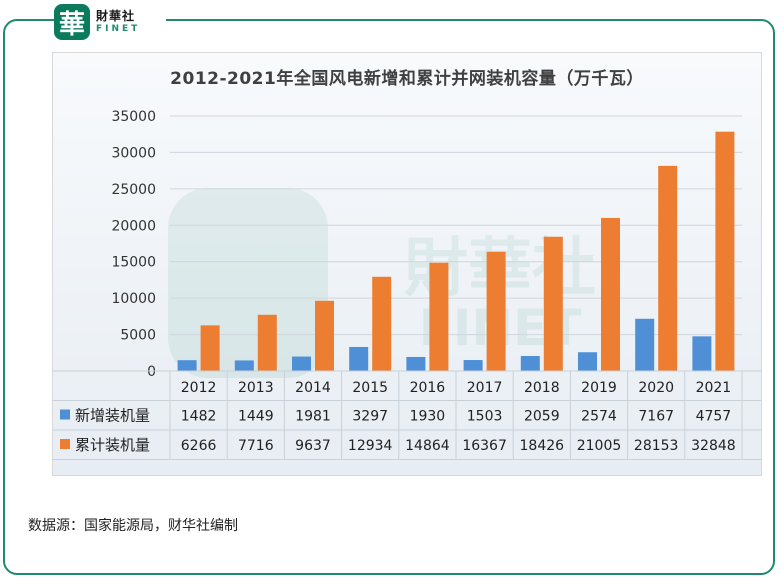 Image resolution: width=784 pixels, height=585 pixels. I want to click on x-tick-label: 2017, so click(485, 388).